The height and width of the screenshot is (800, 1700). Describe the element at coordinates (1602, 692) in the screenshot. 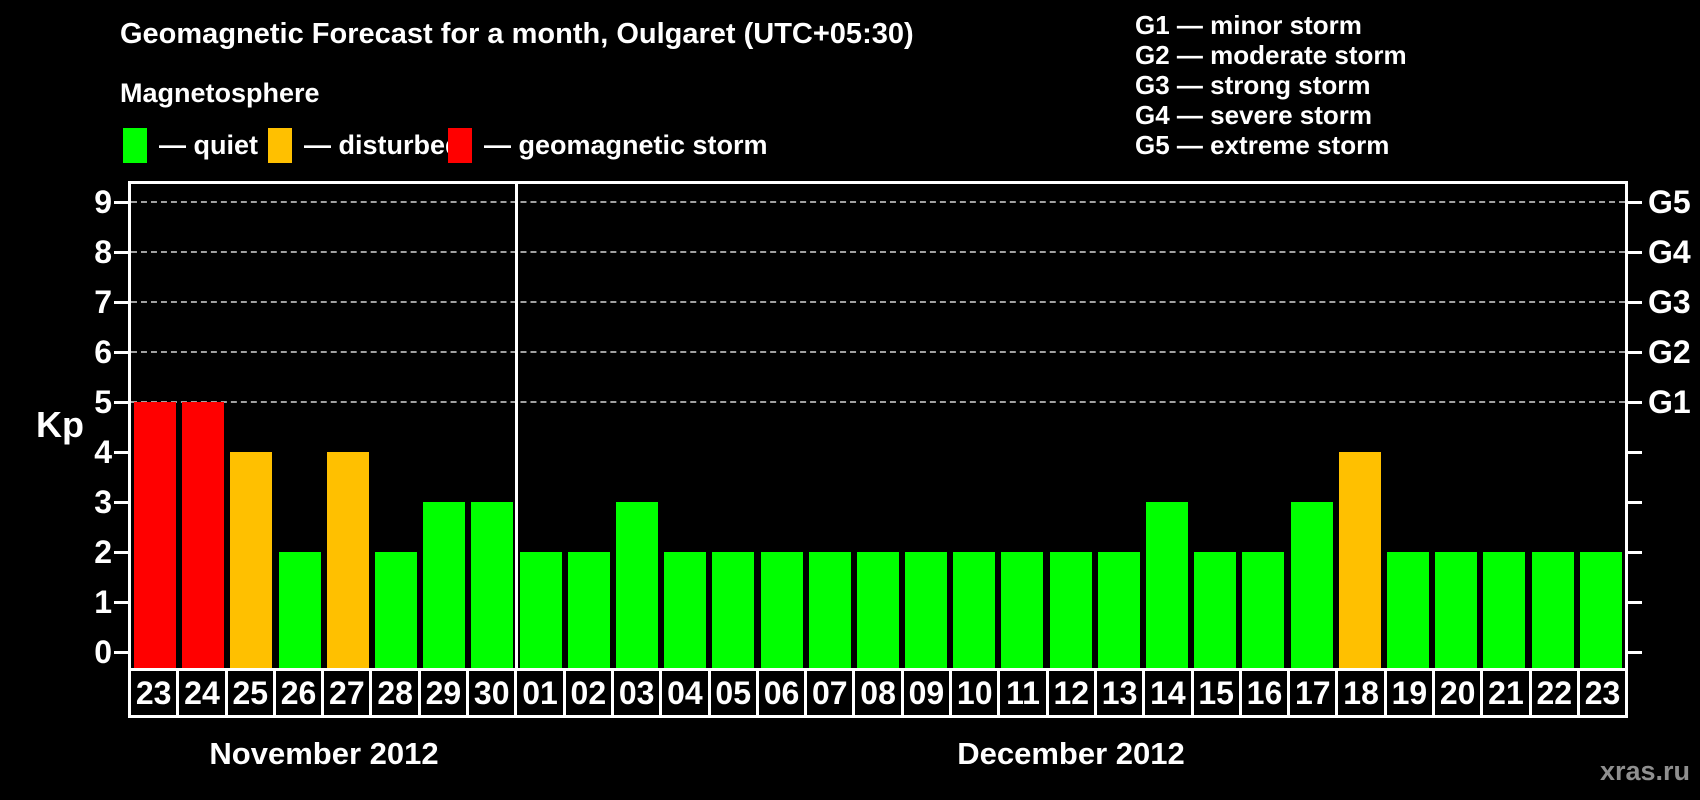

I see `day-label-dec-23: 23` at that location.